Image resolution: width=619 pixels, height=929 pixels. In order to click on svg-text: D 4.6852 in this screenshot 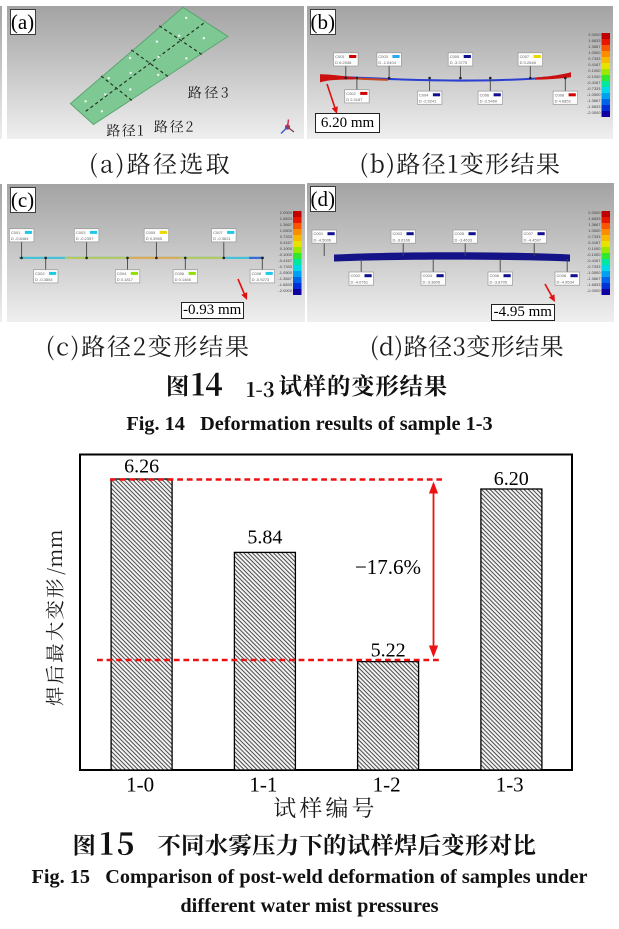, I will do `click(563, 100)`.